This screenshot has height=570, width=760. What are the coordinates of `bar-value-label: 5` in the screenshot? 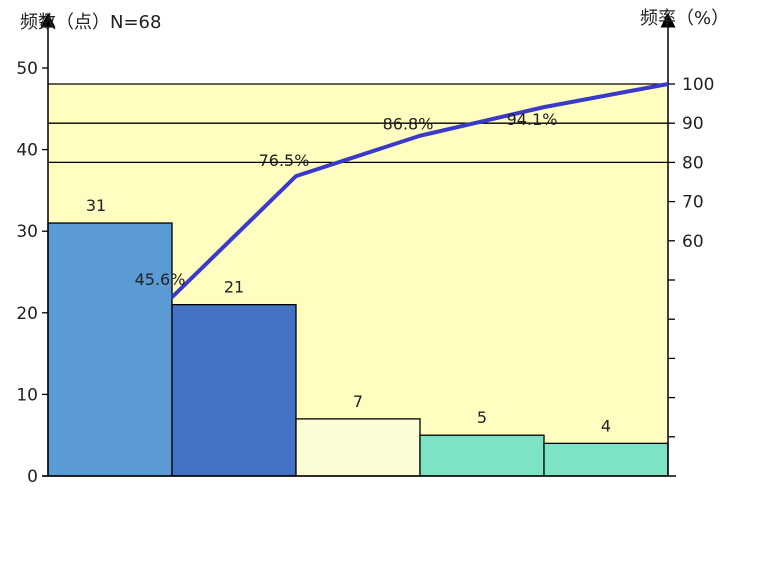 It's located at (482, 417).